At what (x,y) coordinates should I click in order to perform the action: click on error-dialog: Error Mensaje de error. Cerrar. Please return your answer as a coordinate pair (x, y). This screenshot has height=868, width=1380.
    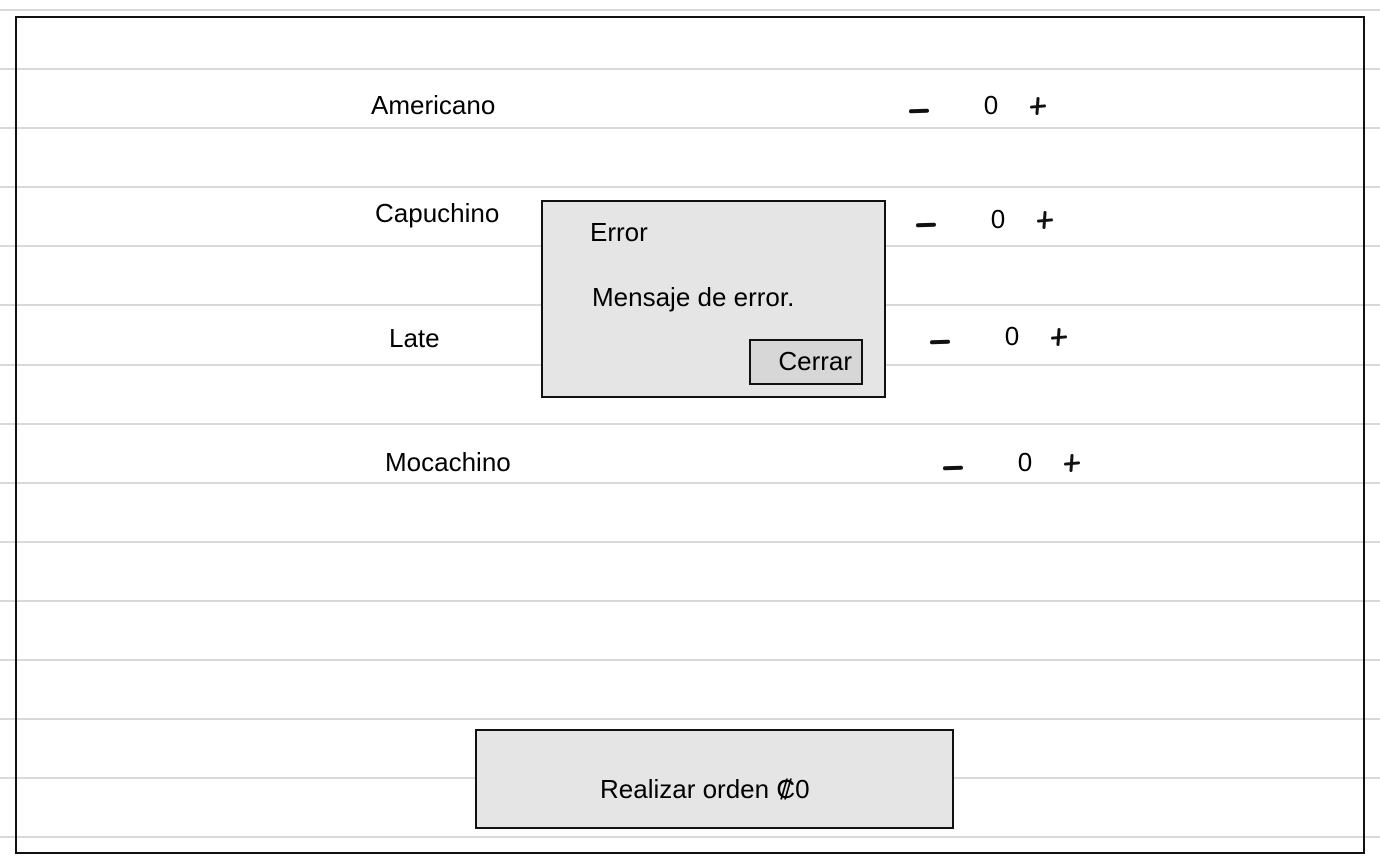
    Looking at the image, I should click on (713, 299).